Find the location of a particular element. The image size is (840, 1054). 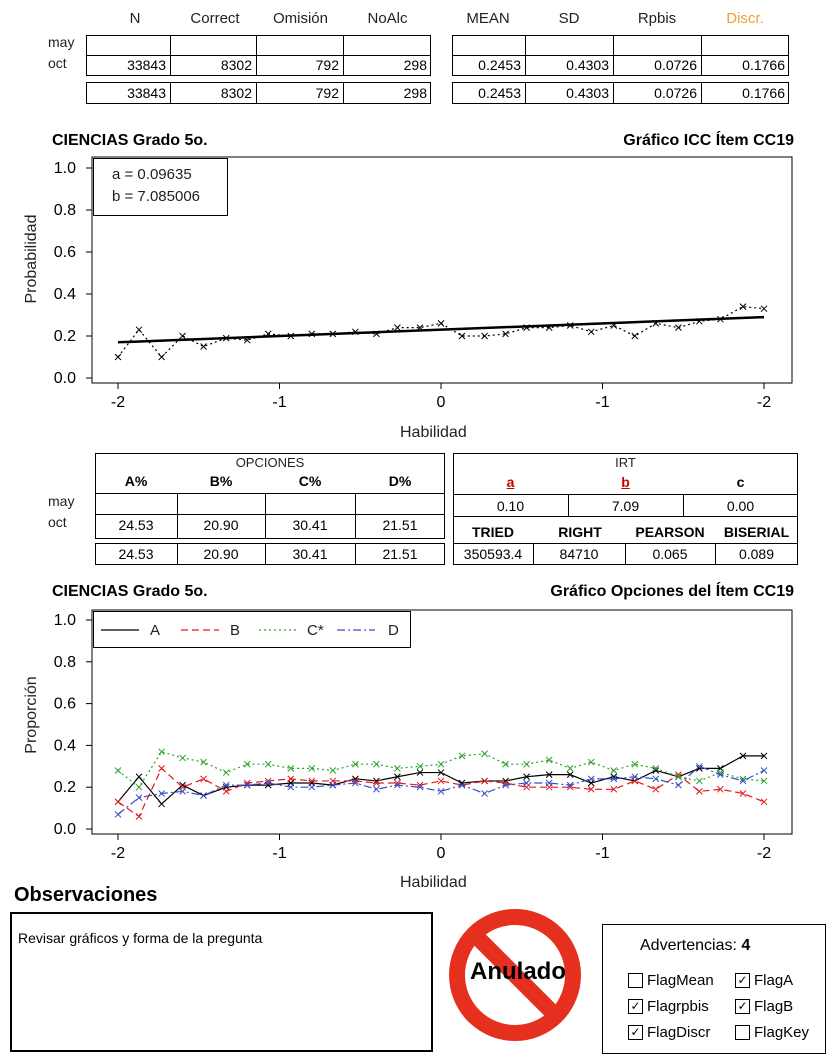

y-tick-label: 0.2 is located at coordinates (65, 336).